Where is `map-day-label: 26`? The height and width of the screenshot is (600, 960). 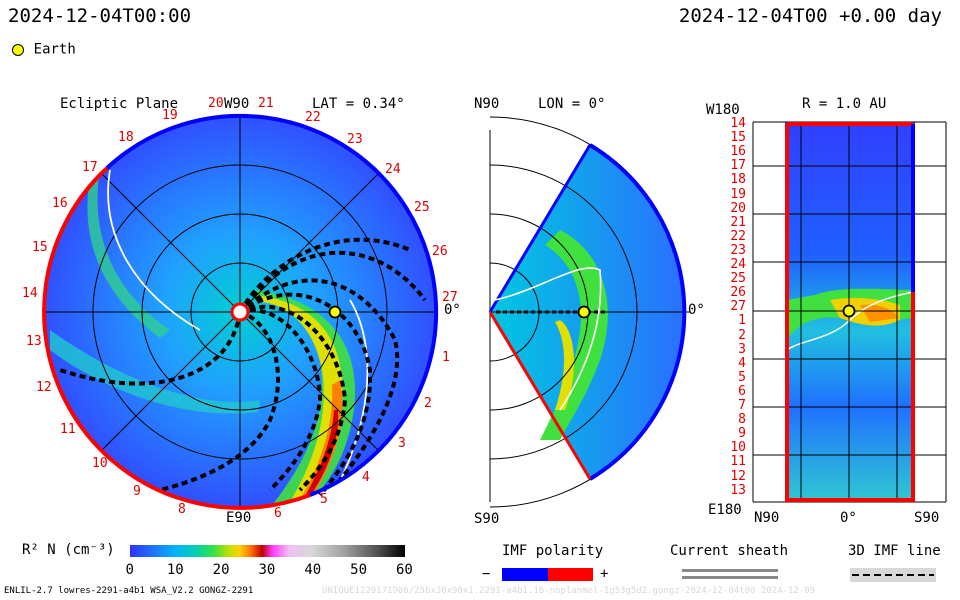
map-day-label: 26 is located at coordinates (738, 293).